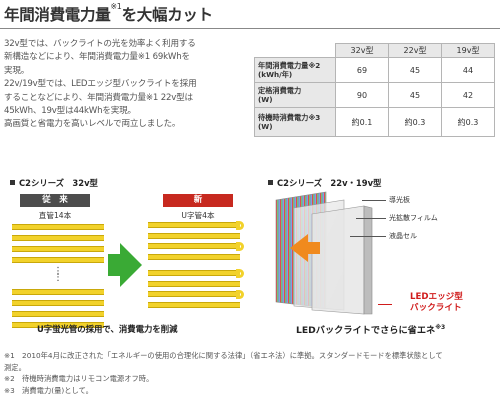 This screenshot has width=500, height=402. I want to click on column-header: 19v型, so click(468, 50).